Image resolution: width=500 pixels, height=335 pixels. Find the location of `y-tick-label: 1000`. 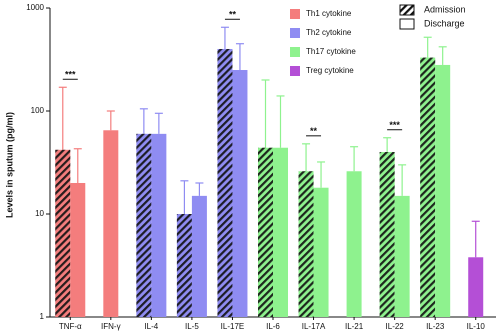

y-tick-label: 1000 is located at coordinates (35, 7).